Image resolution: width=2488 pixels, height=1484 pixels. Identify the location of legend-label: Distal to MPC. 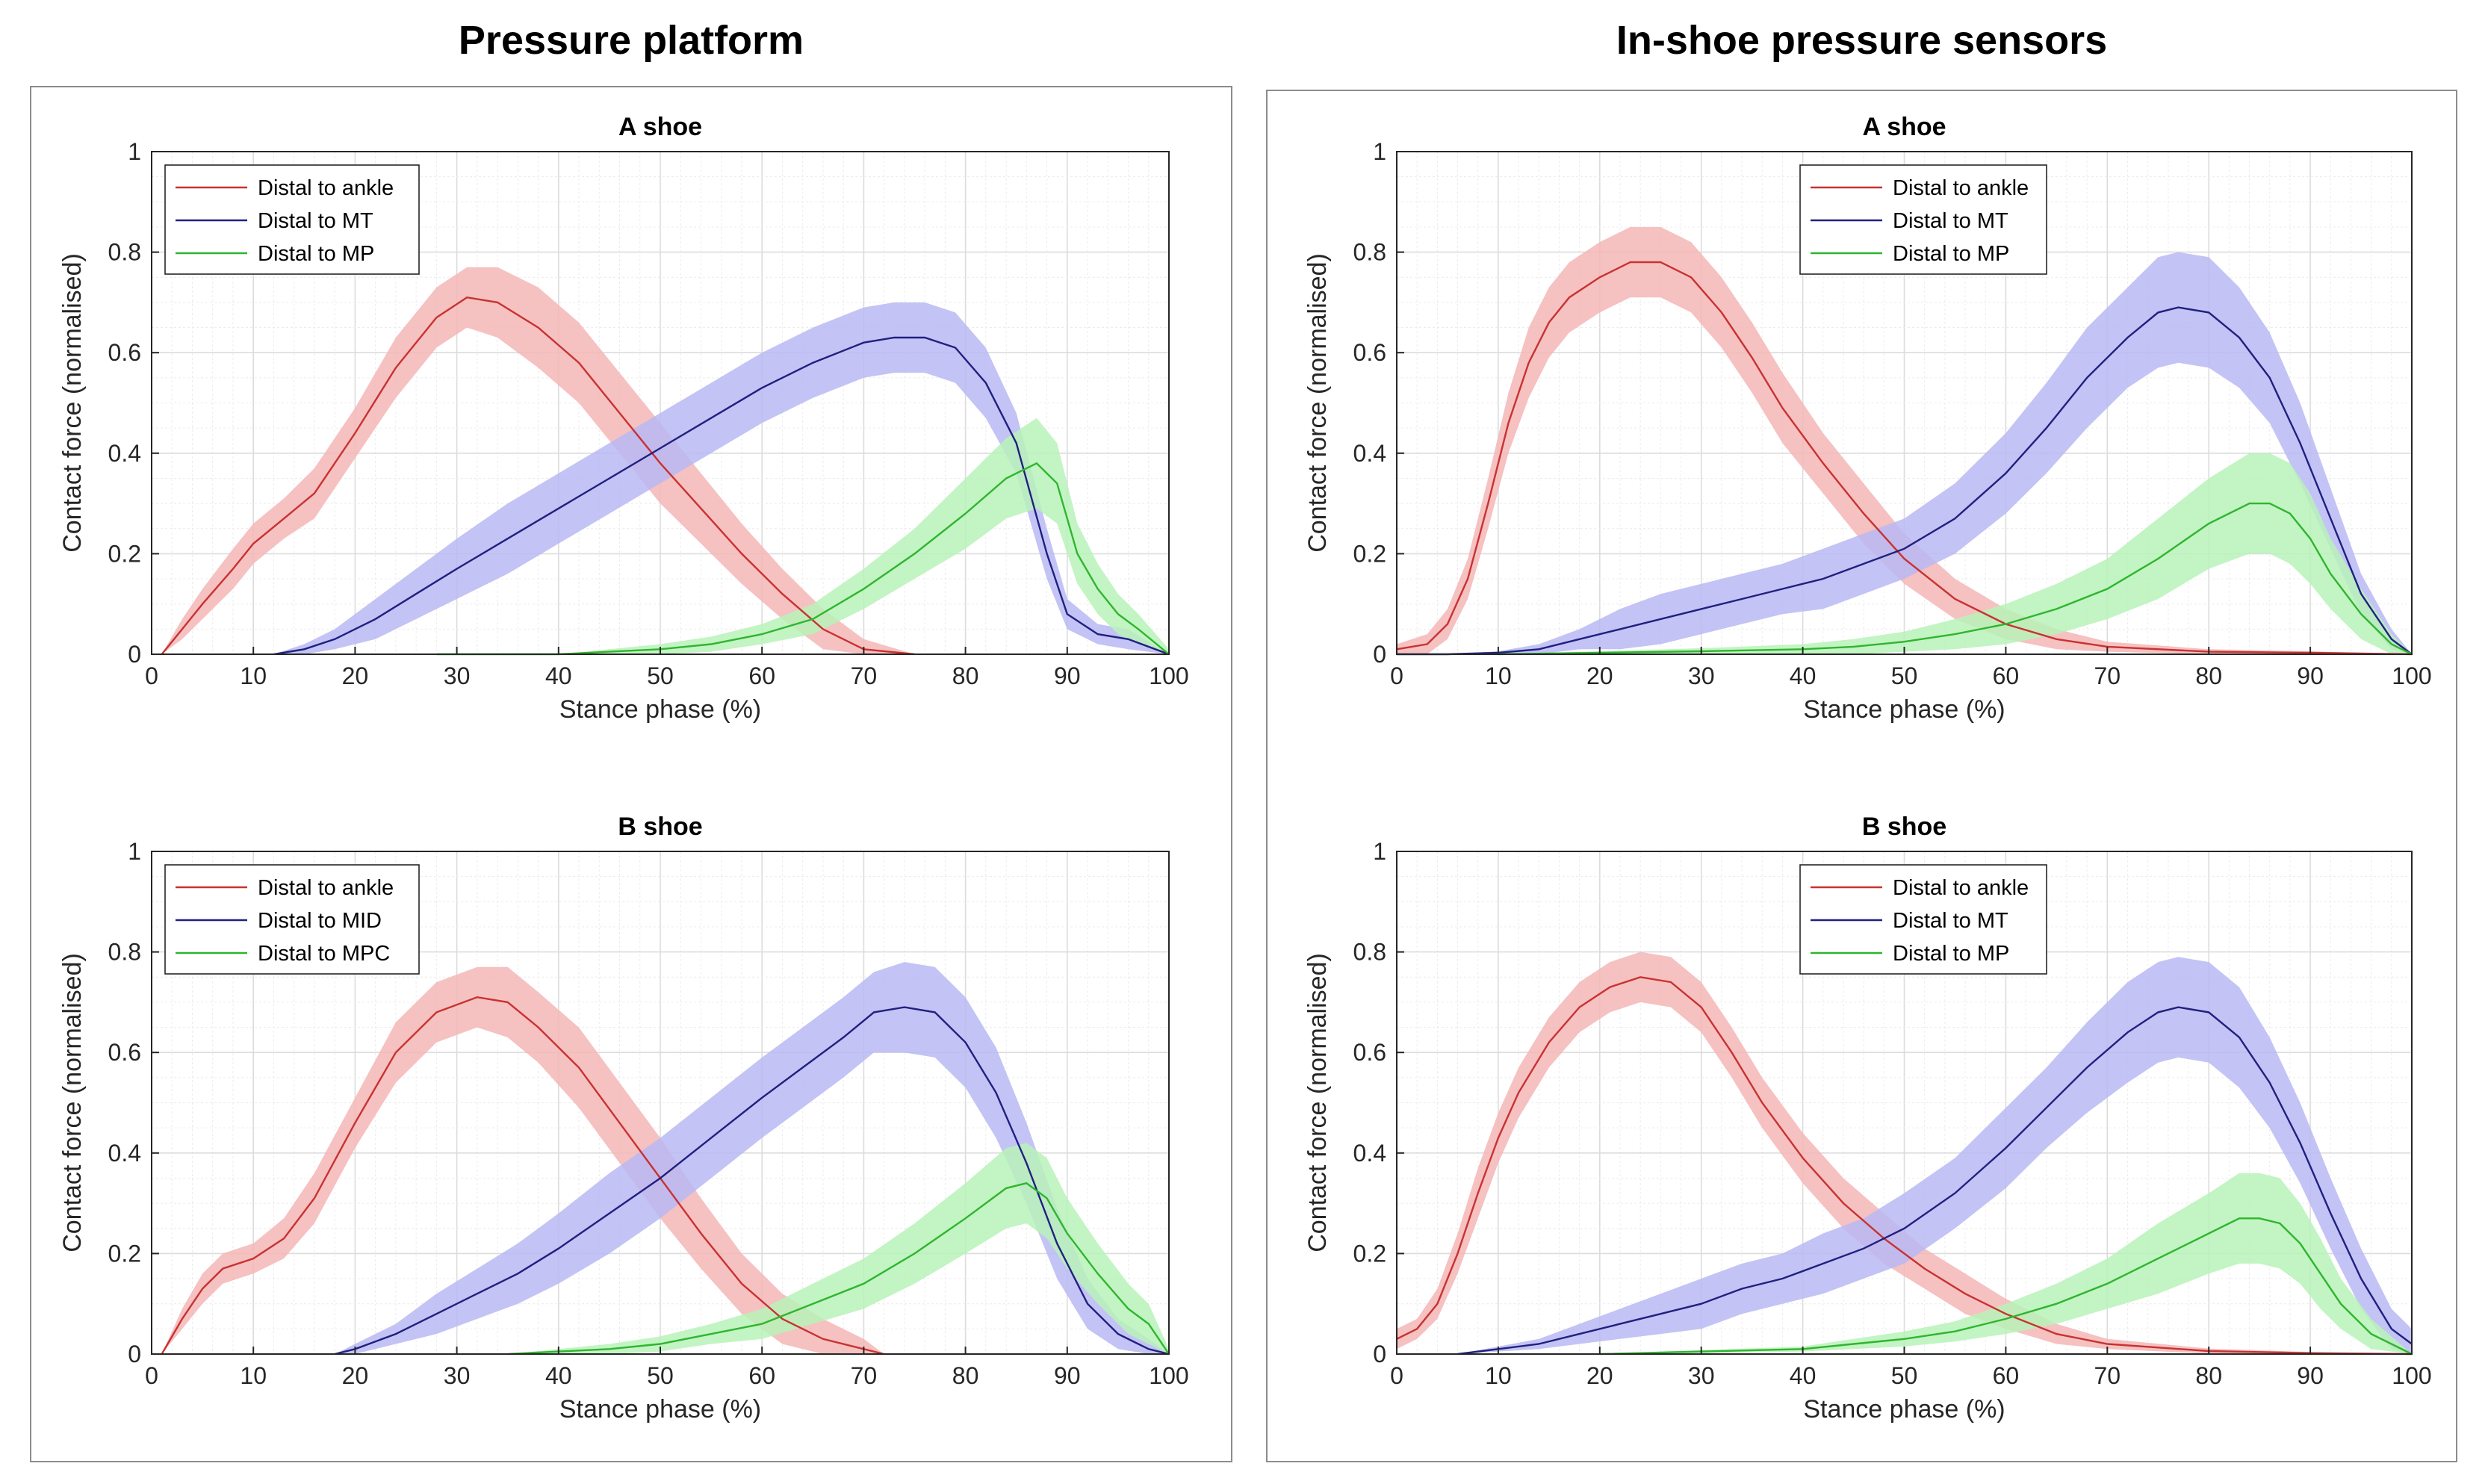
(324, 954).